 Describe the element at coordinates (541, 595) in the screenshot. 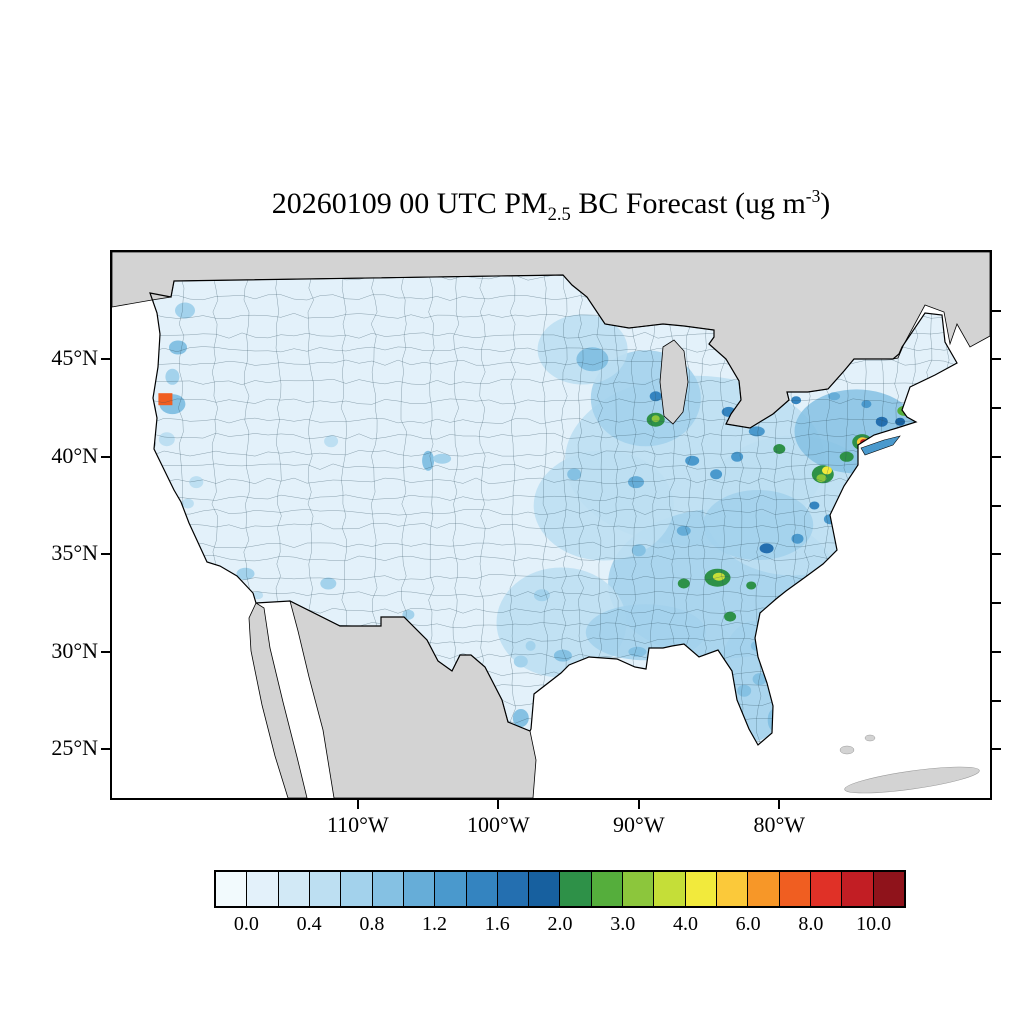

I see `hotspot-dallas` at that location.